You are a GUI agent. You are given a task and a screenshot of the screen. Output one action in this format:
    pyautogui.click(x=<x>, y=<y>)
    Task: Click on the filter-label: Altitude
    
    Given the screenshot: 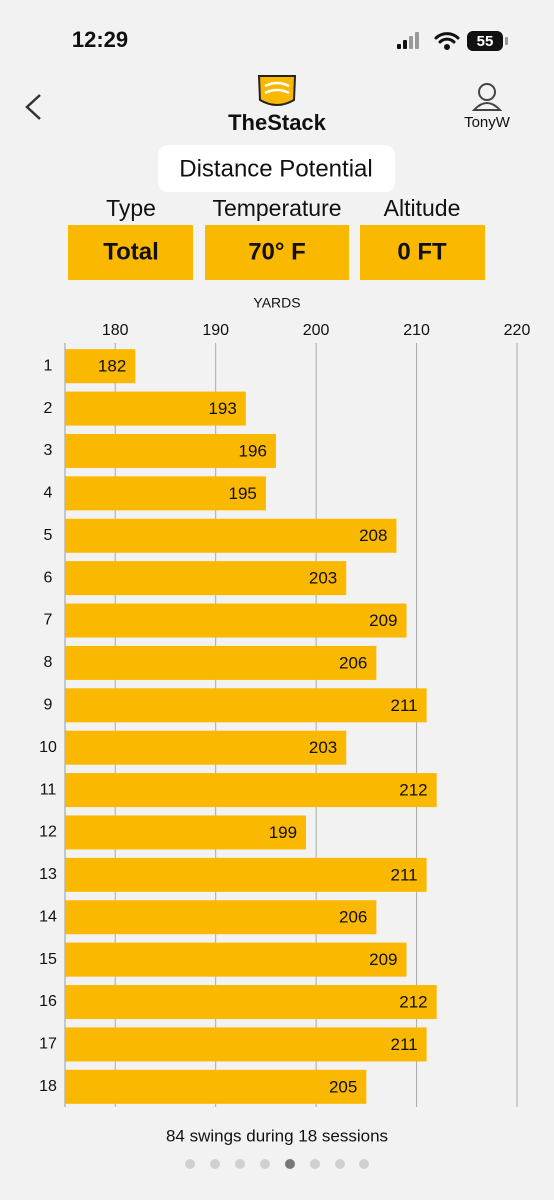 What is the action you would take?
    pyautogui.click(x=422, y=208)
    